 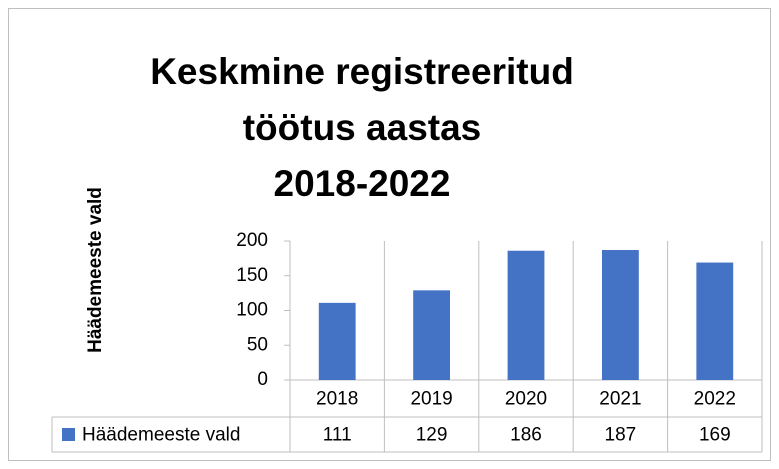 What do you see at coordinates (68, 434) in the screenshot?
I see `legend-key` at bounding box center [68, 434].